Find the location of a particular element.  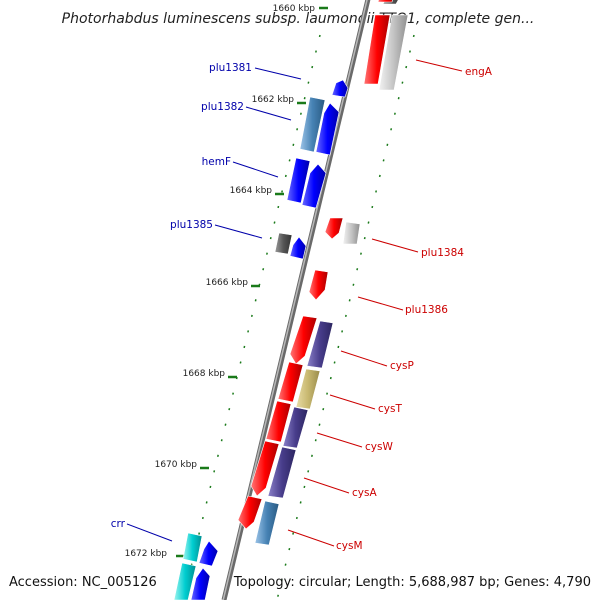

tick-label-1664: 1664 kbp is located at coordinates (251, 191).